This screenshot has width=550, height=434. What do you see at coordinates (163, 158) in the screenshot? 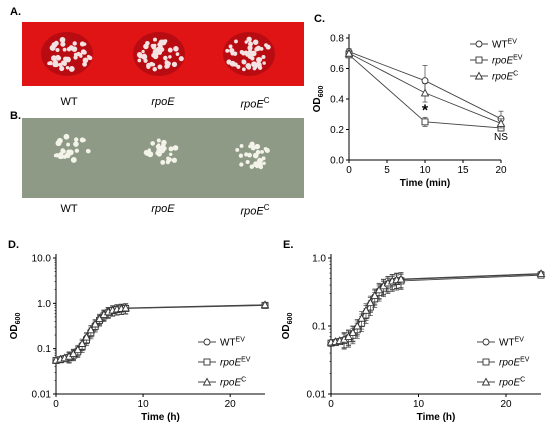
I see `panel-b-plate` at bounding box center [163, 158].